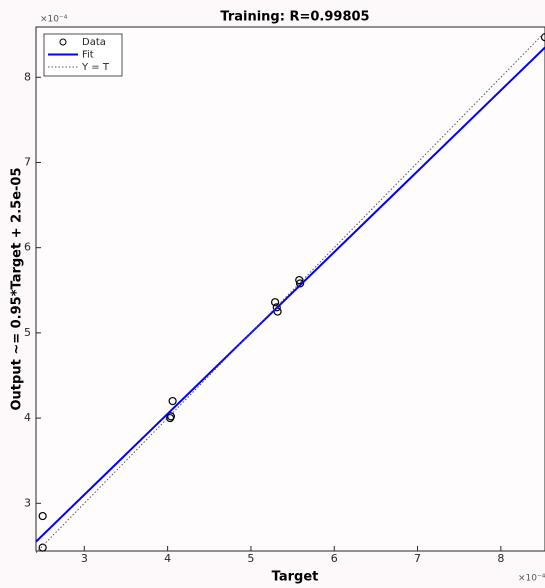  Describe the element at coordinates (334, 558) in the screenshot. I see `x-tick-label: 6` at that location.